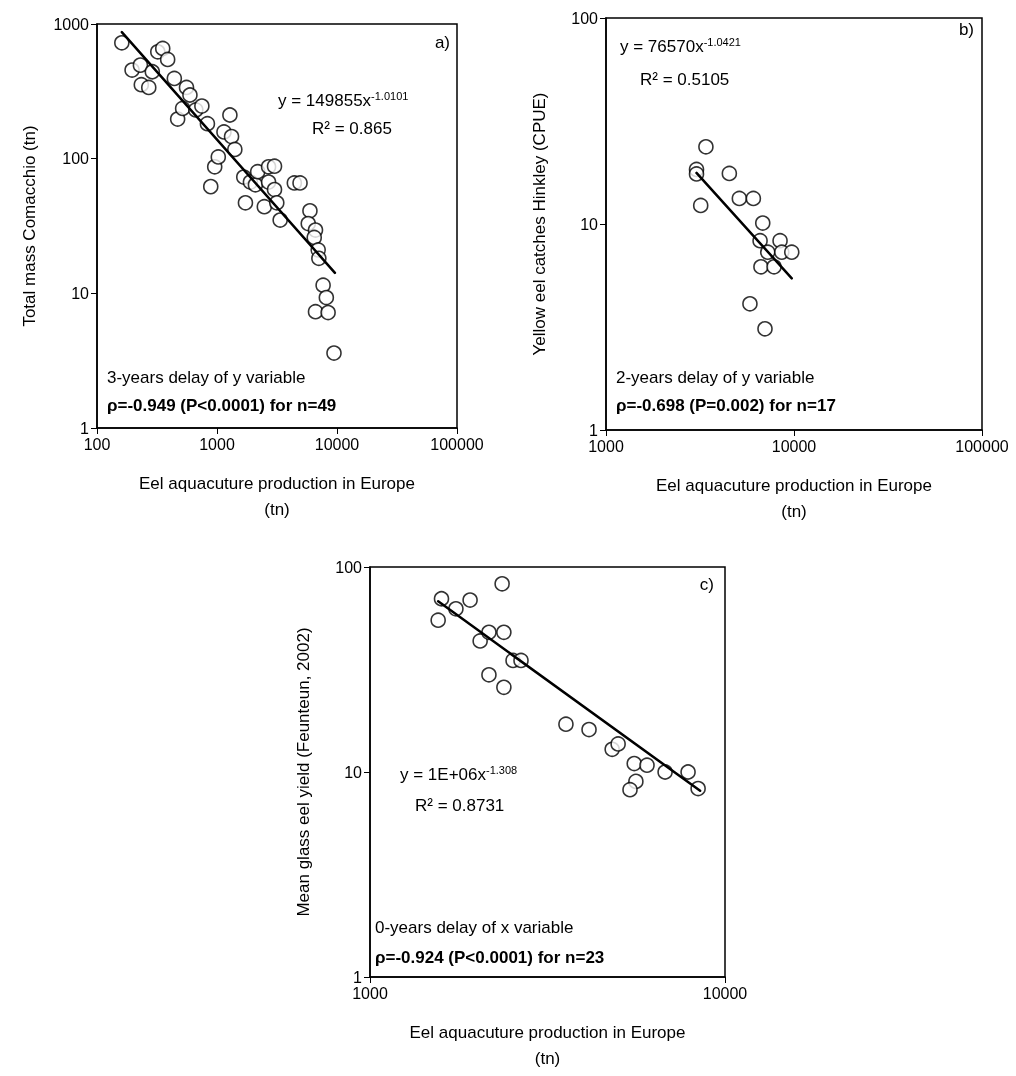 This screenshot has height=1076, width=1016. Describe the element at coordinates (474, 927) in the screenshot. I see `annotation: 0-years delay of x variable` at that location.